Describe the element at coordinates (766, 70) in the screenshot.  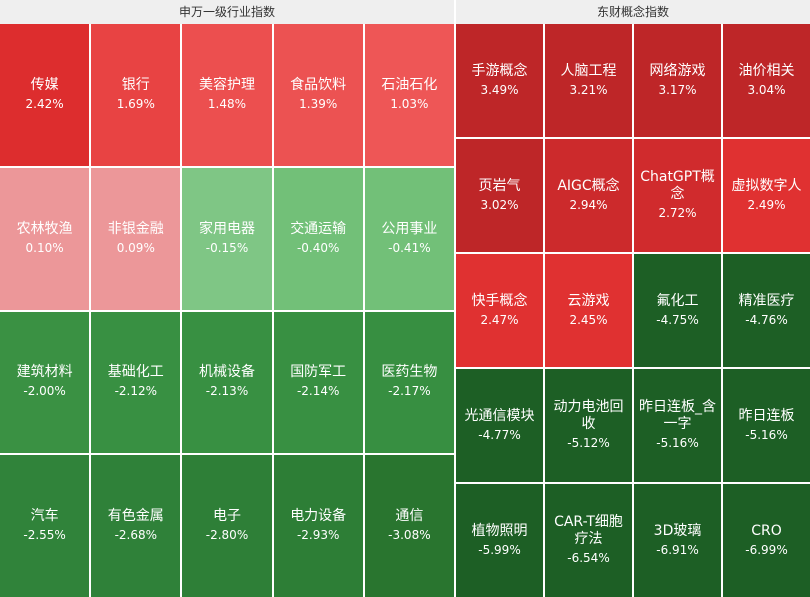
I see `tile-name: 油价相关` at that location.